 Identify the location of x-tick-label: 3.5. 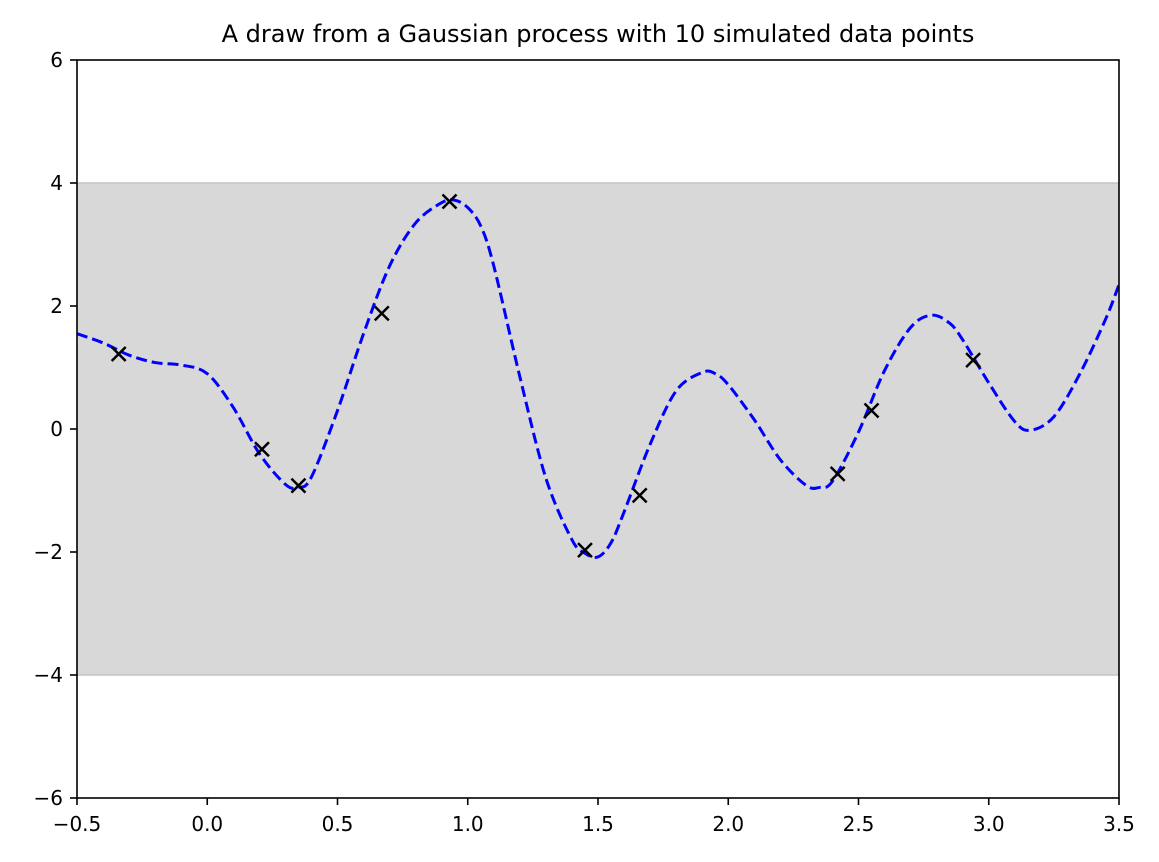
(1119, 824).